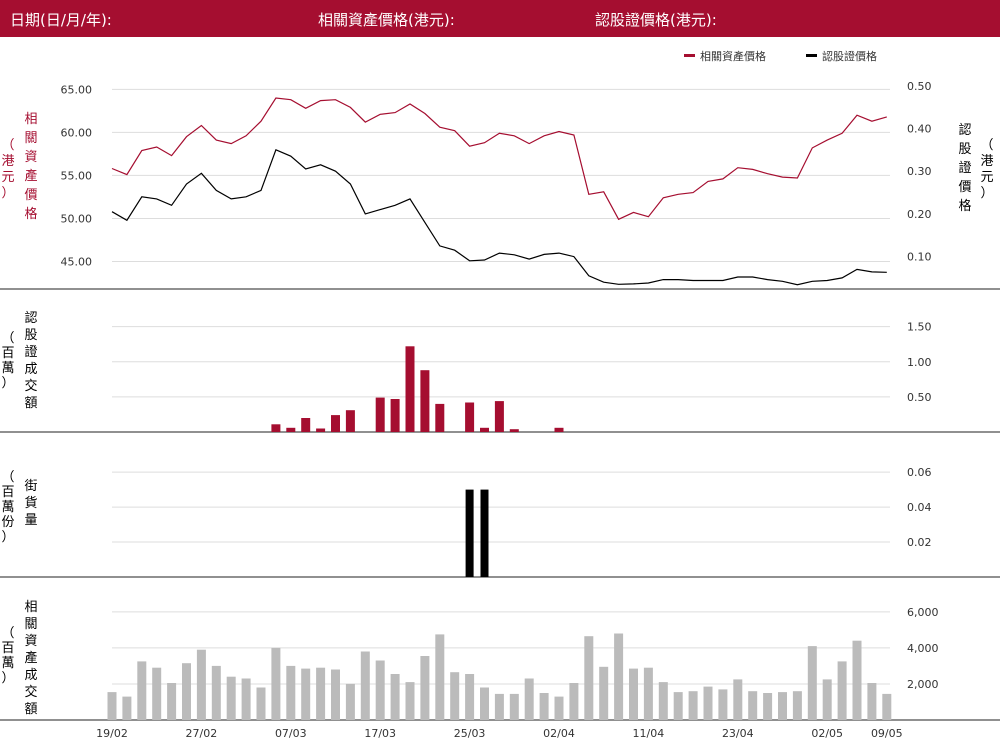  I want to click on right-price-tick-label: 0.10, so click(919, 257).